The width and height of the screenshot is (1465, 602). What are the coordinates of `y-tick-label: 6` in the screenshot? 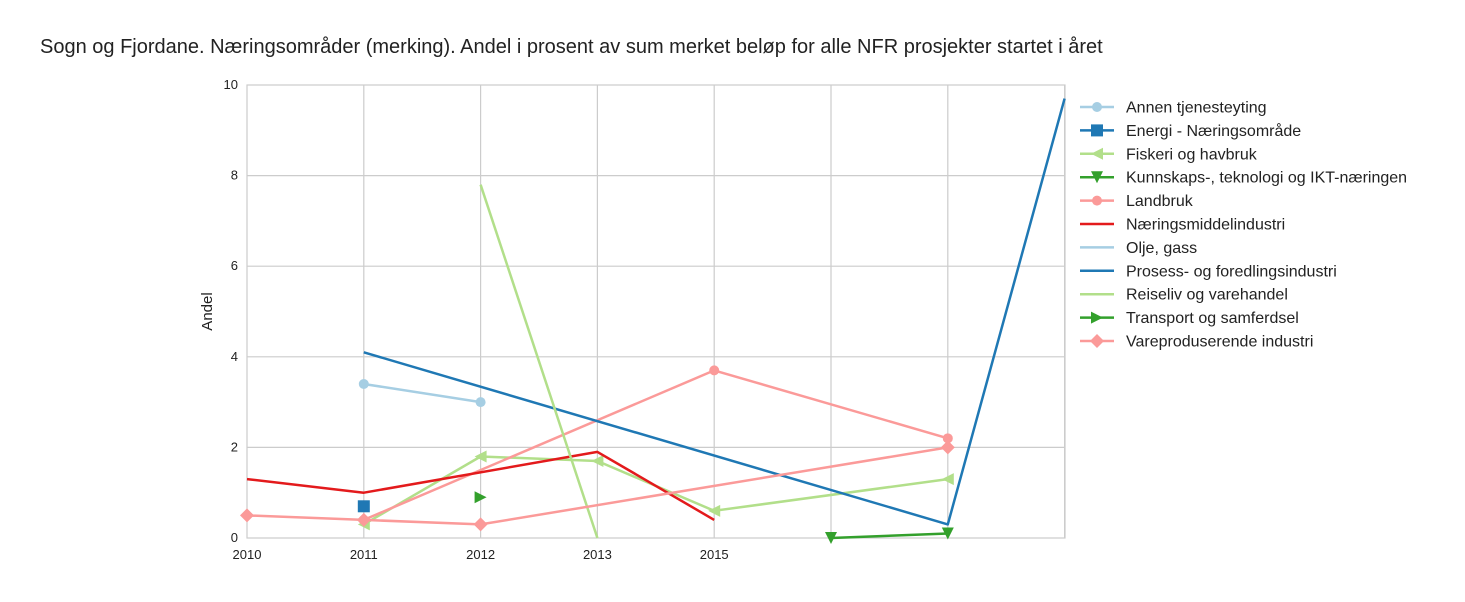 It's located at (234, 265).